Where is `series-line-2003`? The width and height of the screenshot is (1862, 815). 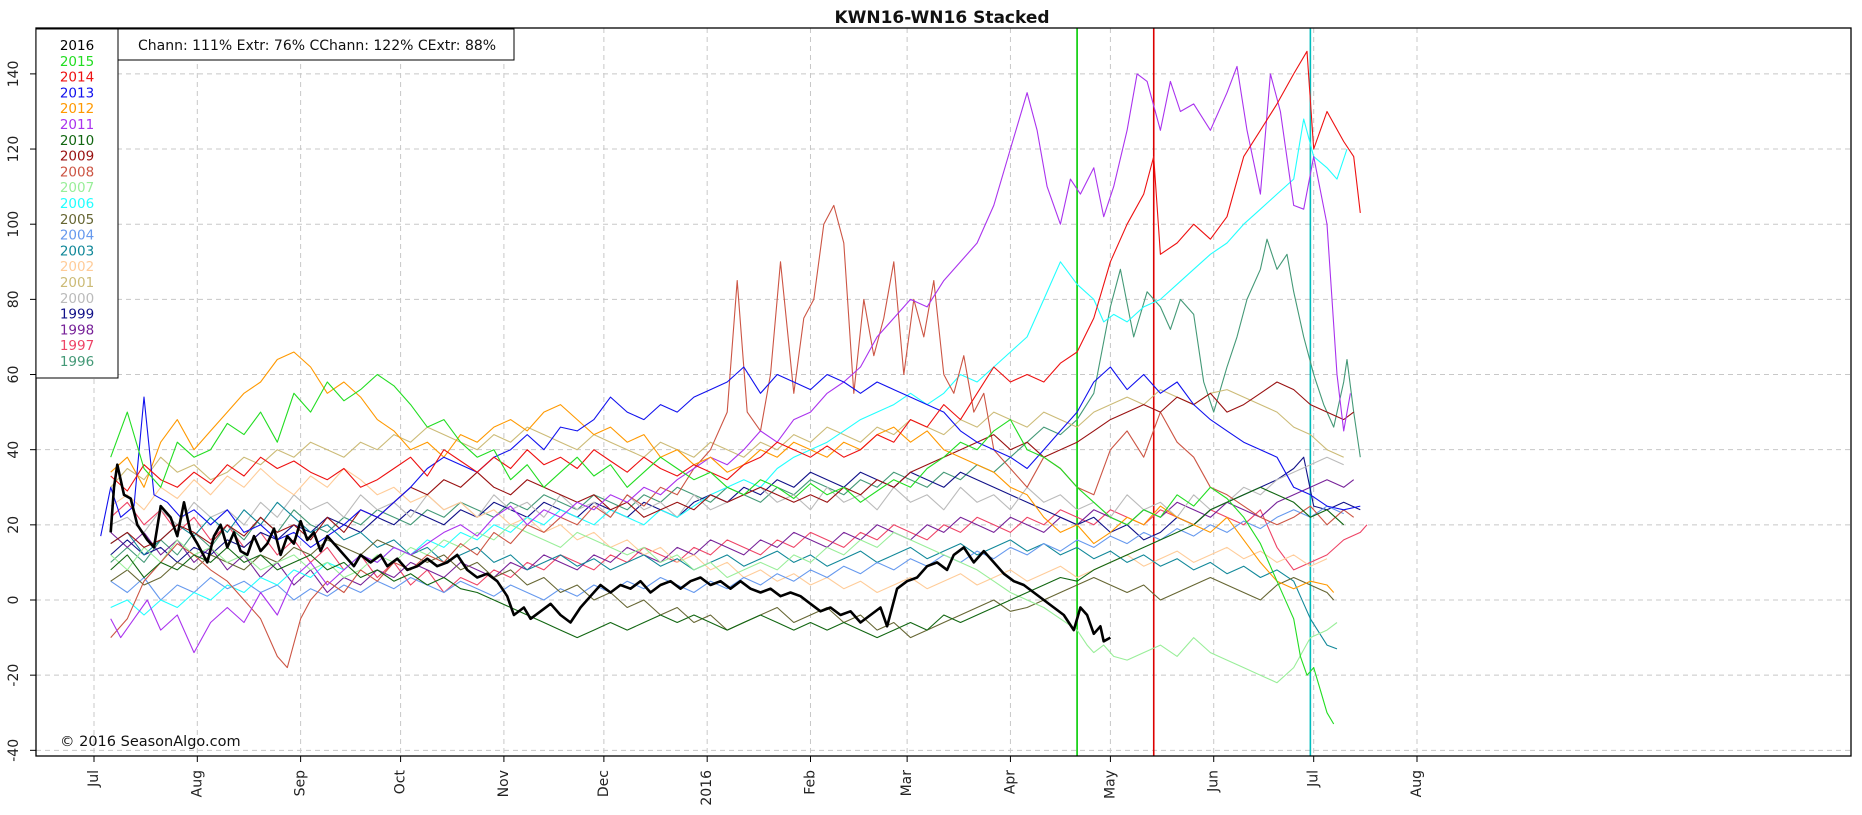
series-line-2003 is located at coordinates (724, 575).